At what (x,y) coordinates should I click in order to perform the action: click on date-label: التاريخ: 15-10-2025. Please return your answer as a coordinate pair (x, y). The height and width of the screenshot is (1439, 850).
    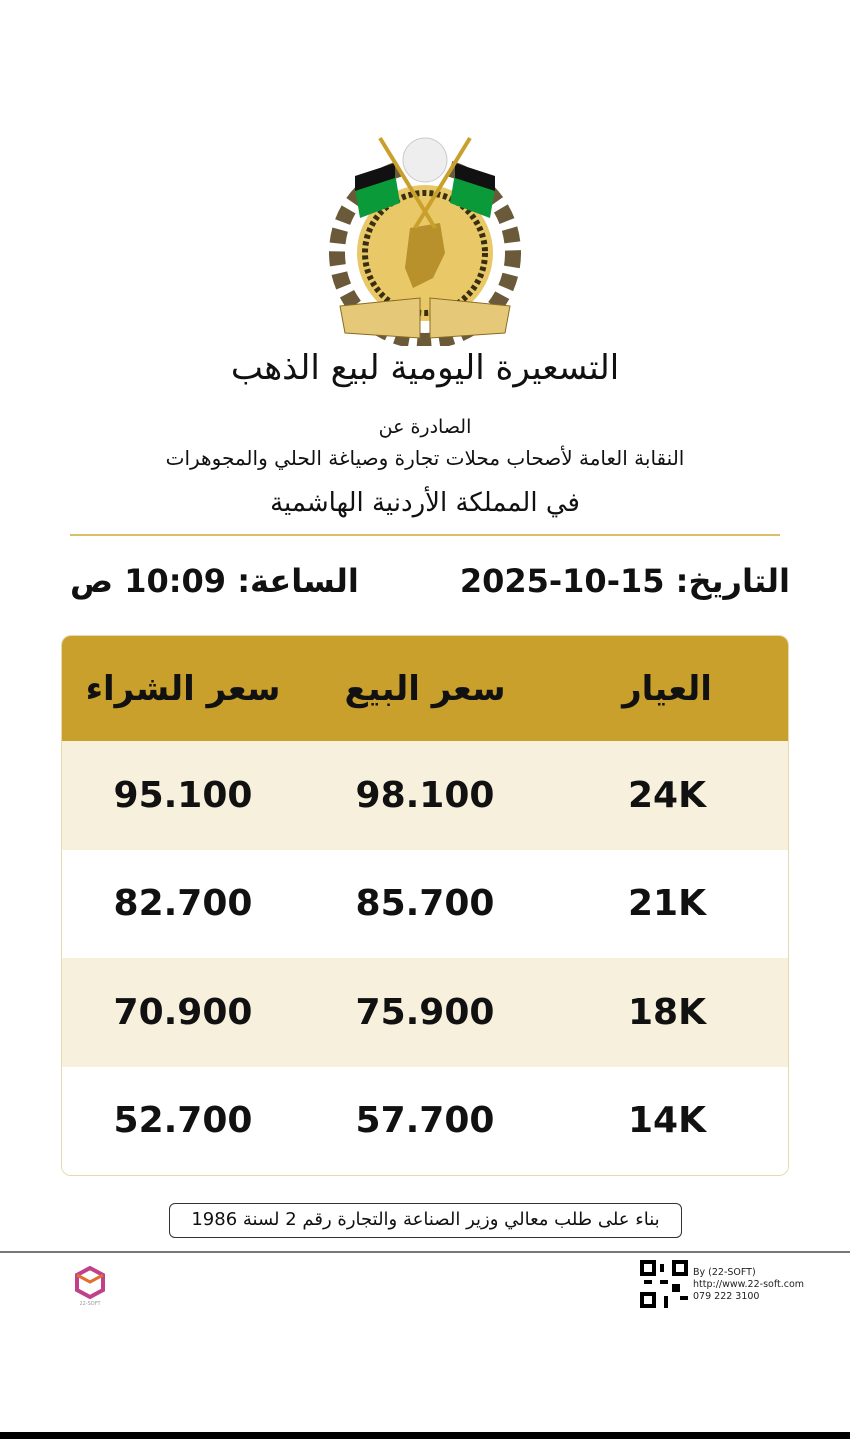
    Looking at the image, I should click on (624, 581).